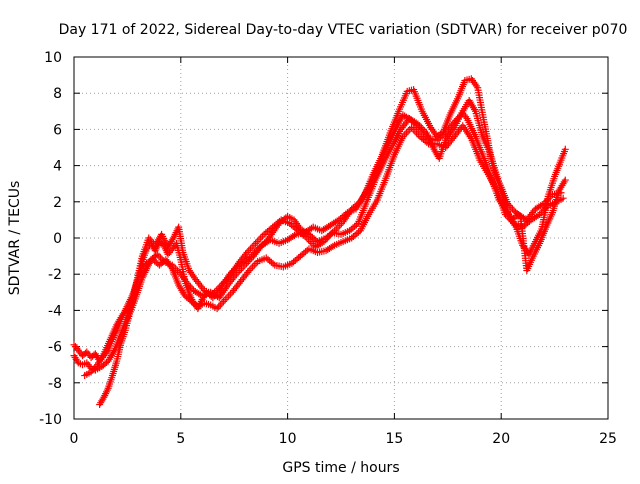  I want to click on y-tick-label: 4, so click(57, 167).